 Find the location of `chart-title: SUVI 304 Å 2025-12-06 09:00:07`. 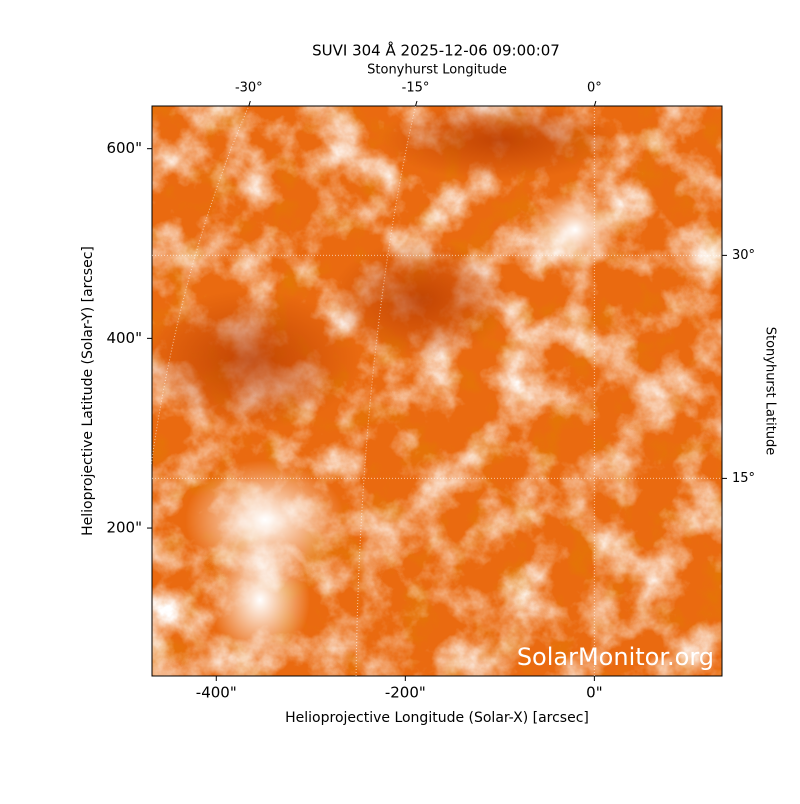

chart-title: SUVI 304 Å 2025-12-06 09:00:07 is located at coordinates (436, 50).